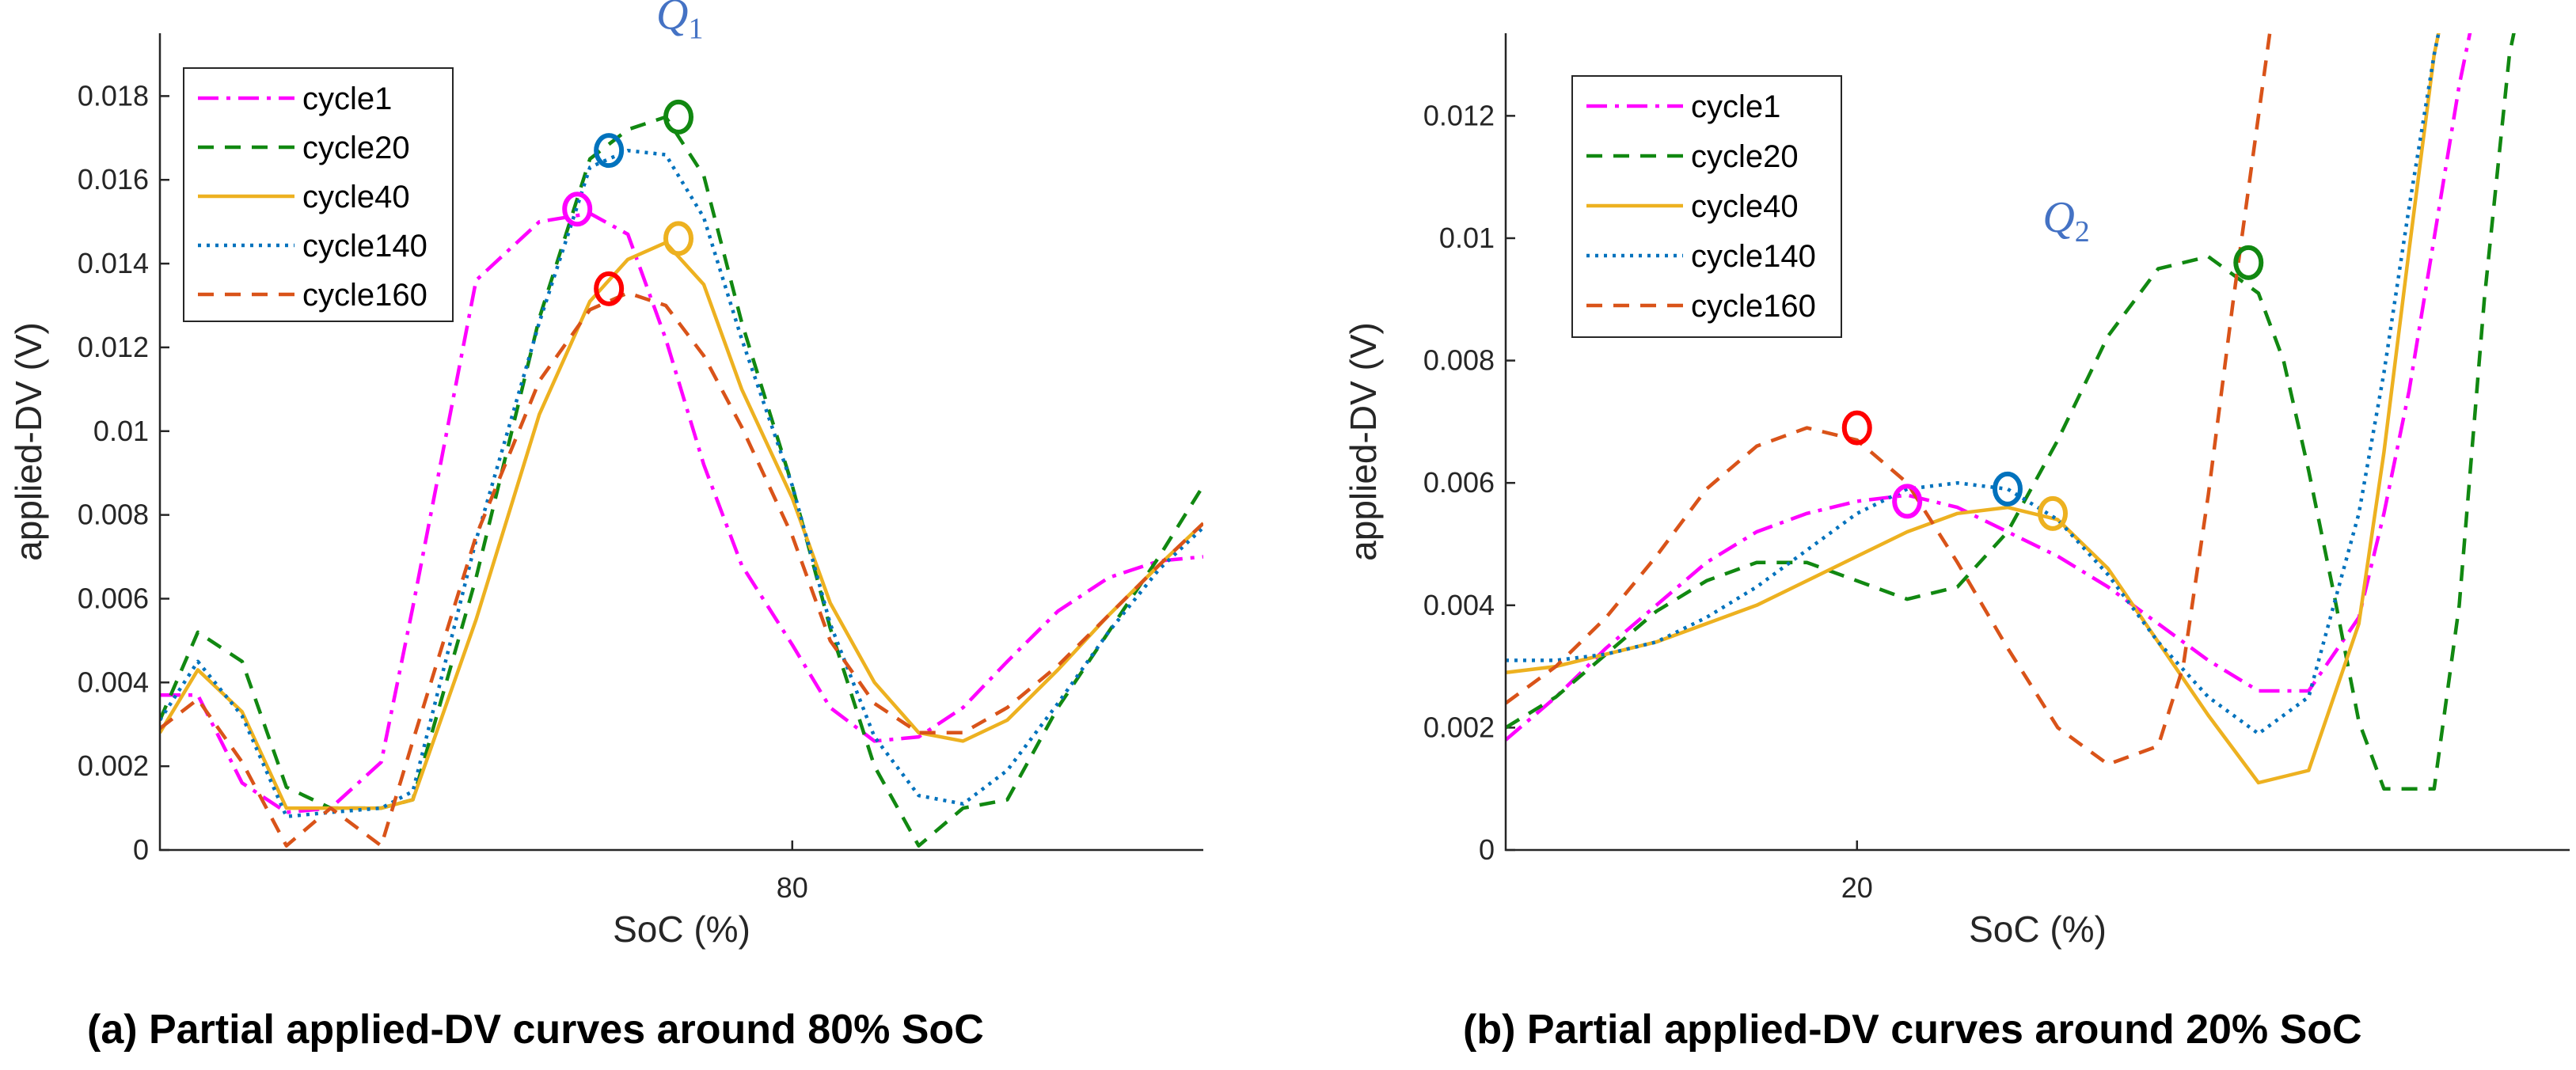  What do you see at coordinates (1459, 482) in the screenshot?
I see `panel-b-y-tick-label: 0.006` at bounding box center [1459, 482].